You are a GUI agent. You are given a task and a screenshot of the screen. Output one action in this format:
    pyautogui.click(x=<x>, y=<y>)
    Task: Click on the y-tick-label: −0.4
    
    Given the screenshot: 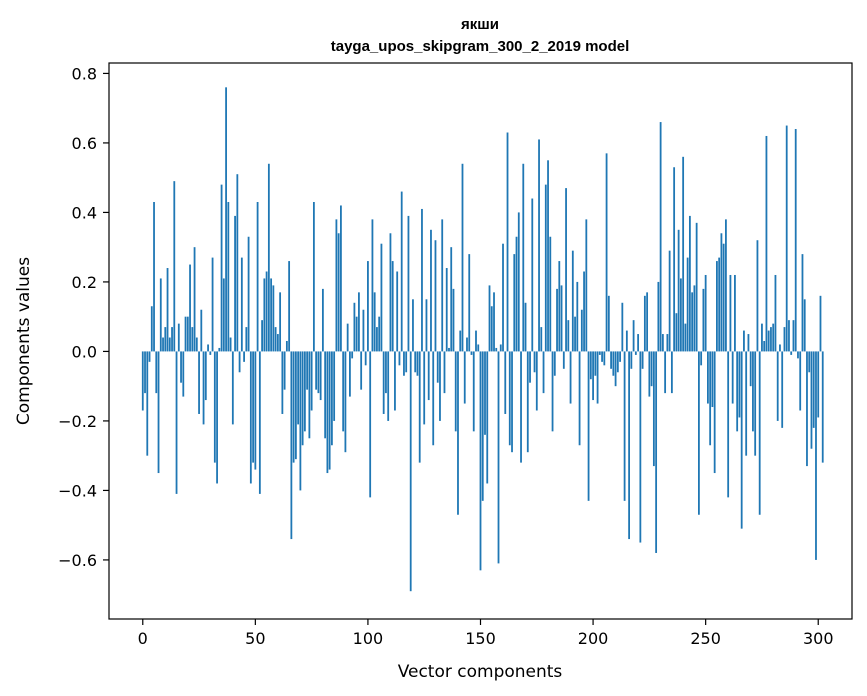 What is the action you would take?
    pyautogui.click(x=77, y=490)
    